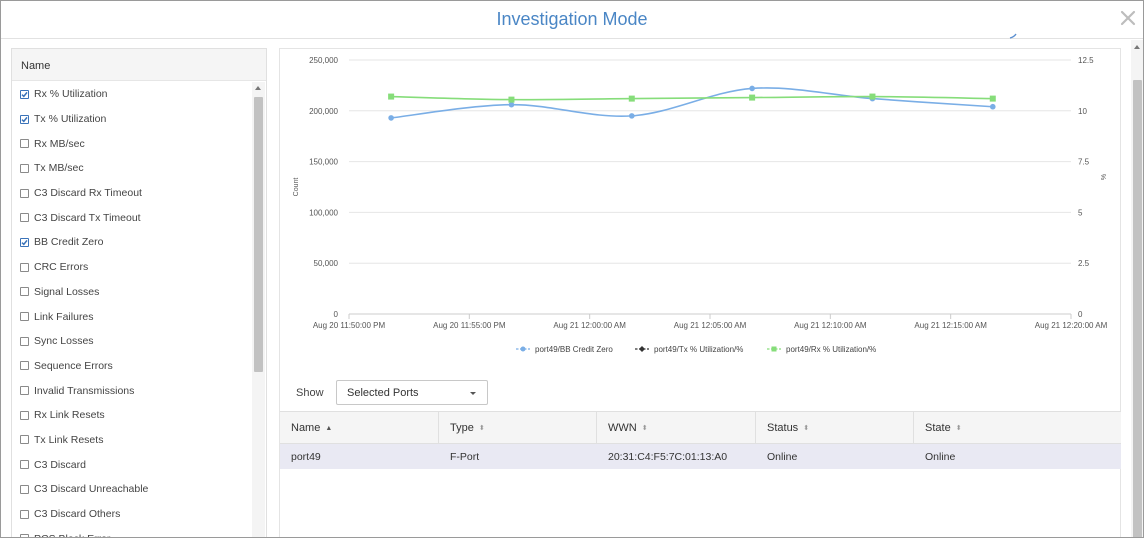 The image size is (1144, 538). I want to click on port-scope-select: Selected Ports, so click(412, 392).